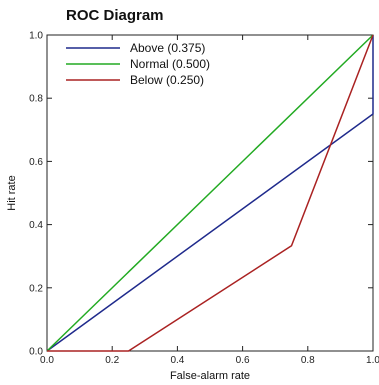 Image resolution: width=379 pixels, height=385 pixels. What do you see at coordinates (36, 352) in the screenshot?
I see `y-tick-label: 0.0` at bounding box center [36, 352].